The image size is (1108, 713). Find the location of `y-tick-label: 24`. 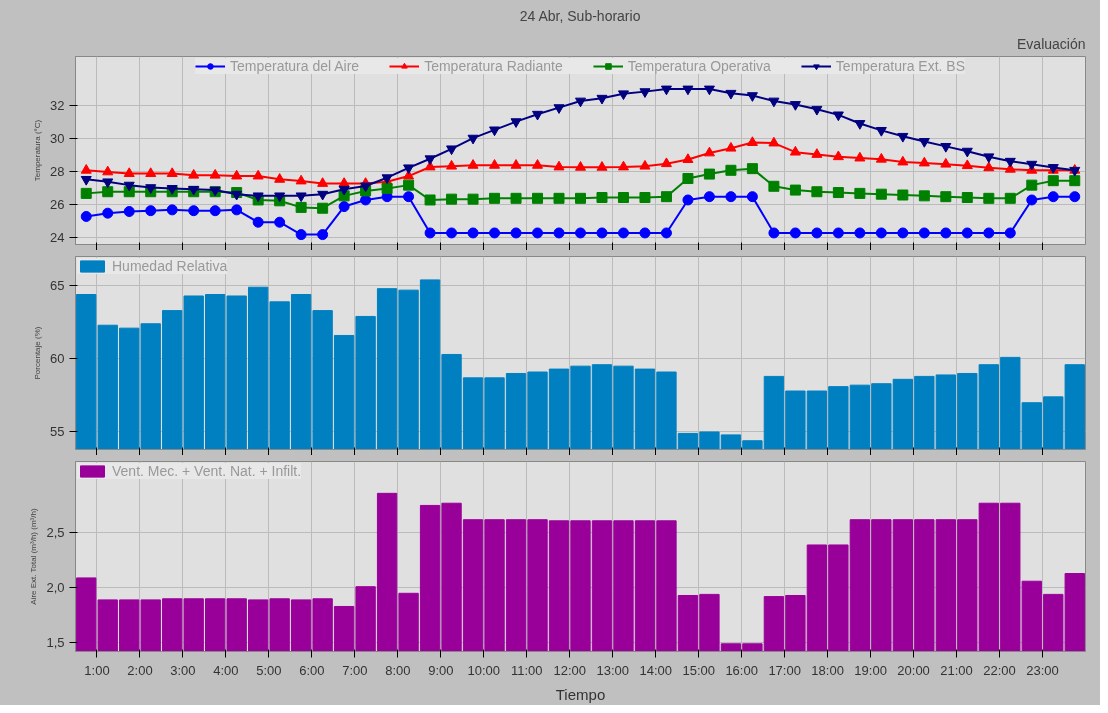

y-tick-label: 24 is located at coordinates (57, 238).